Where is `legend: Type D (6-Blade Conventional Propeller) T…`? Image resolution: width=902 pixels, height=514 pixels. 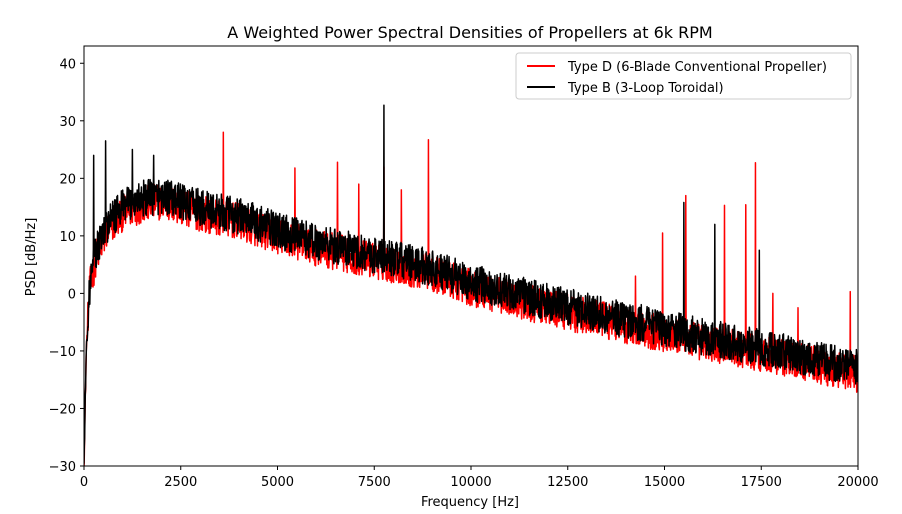
legend: Type D (6-Blade Conventional Propeller) T… is located at coordinates (683, 76).